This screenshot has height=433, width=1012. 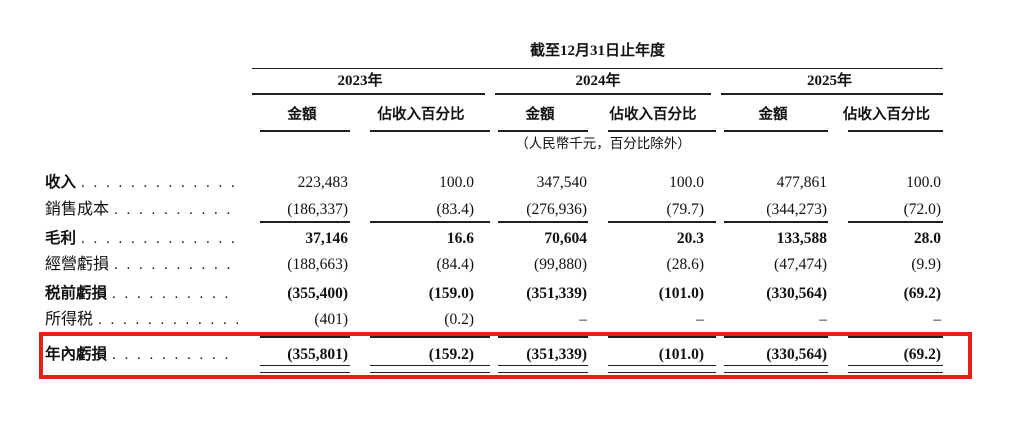 I want to click on revenue-2024-pct: 100.0, so click(x=686, y=182).